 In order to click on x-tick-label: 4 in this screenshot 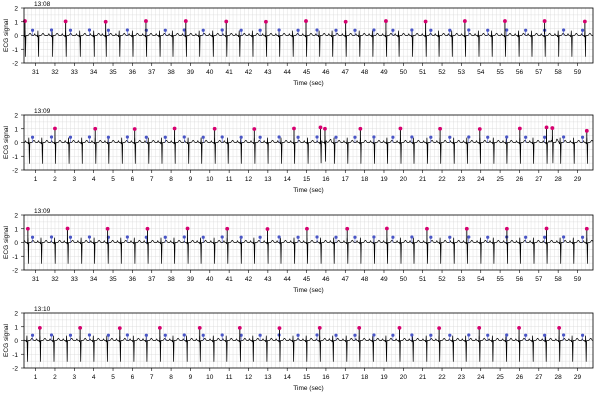, I will do `click(94, 179)`.